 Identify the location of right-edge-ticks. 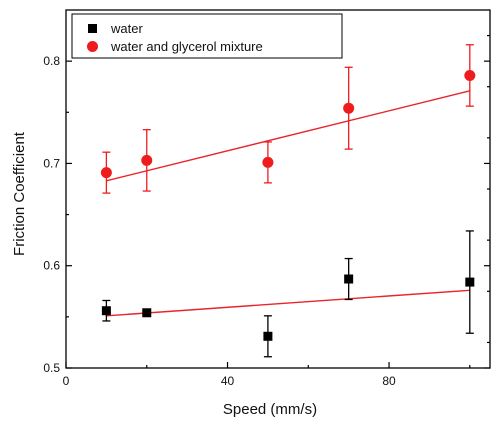
(488, 189).